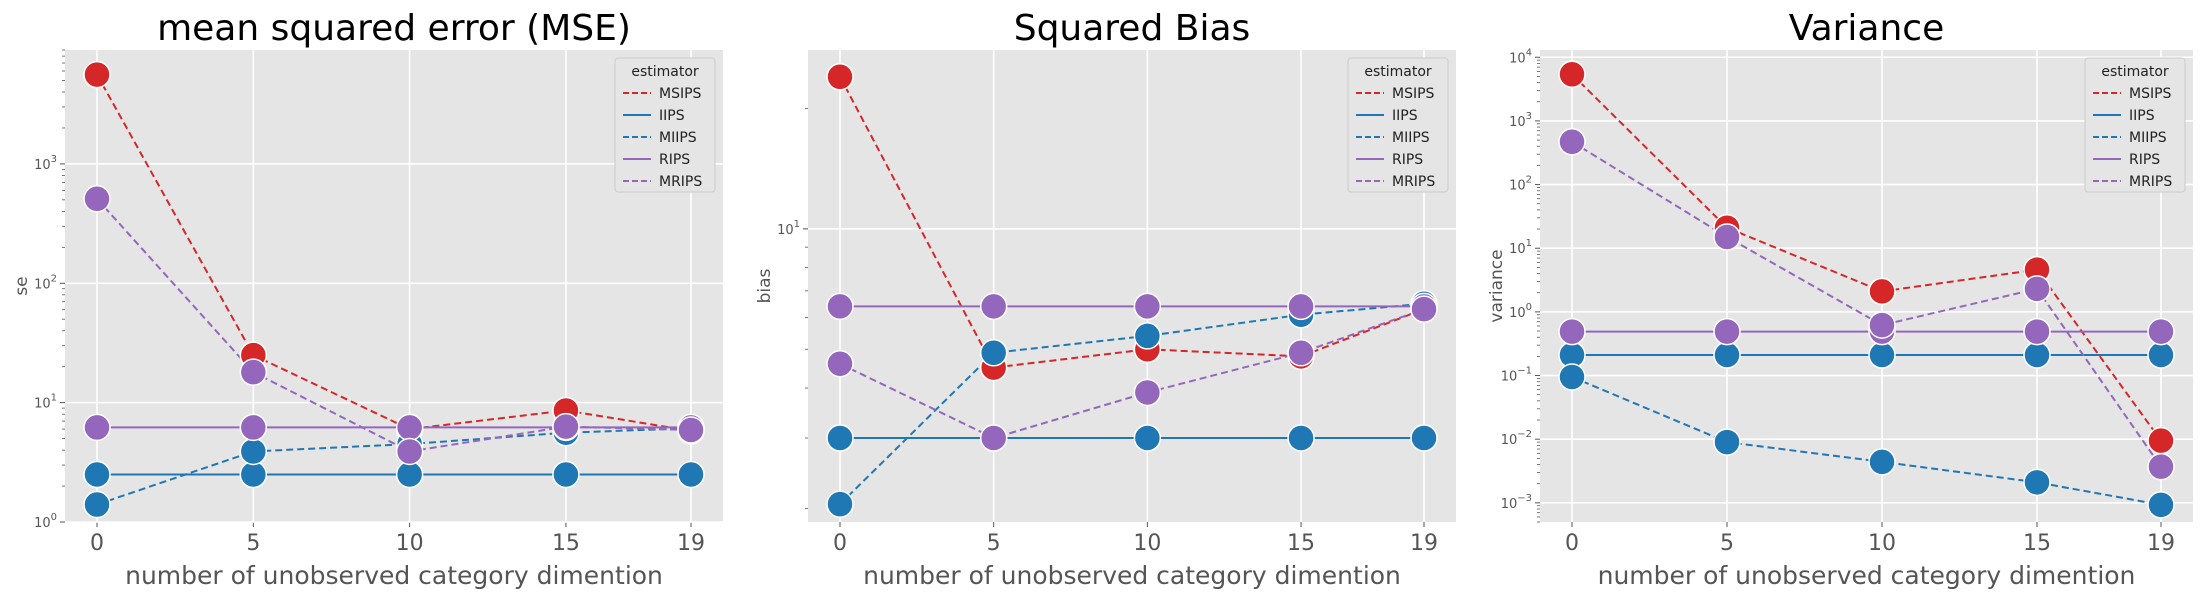 The image size is (2200, 600). What do you see at coordinates (394, 28) in the screenshot?
I see `chart-title: mean squared error (MSE)` at bounding box center [394, 28].